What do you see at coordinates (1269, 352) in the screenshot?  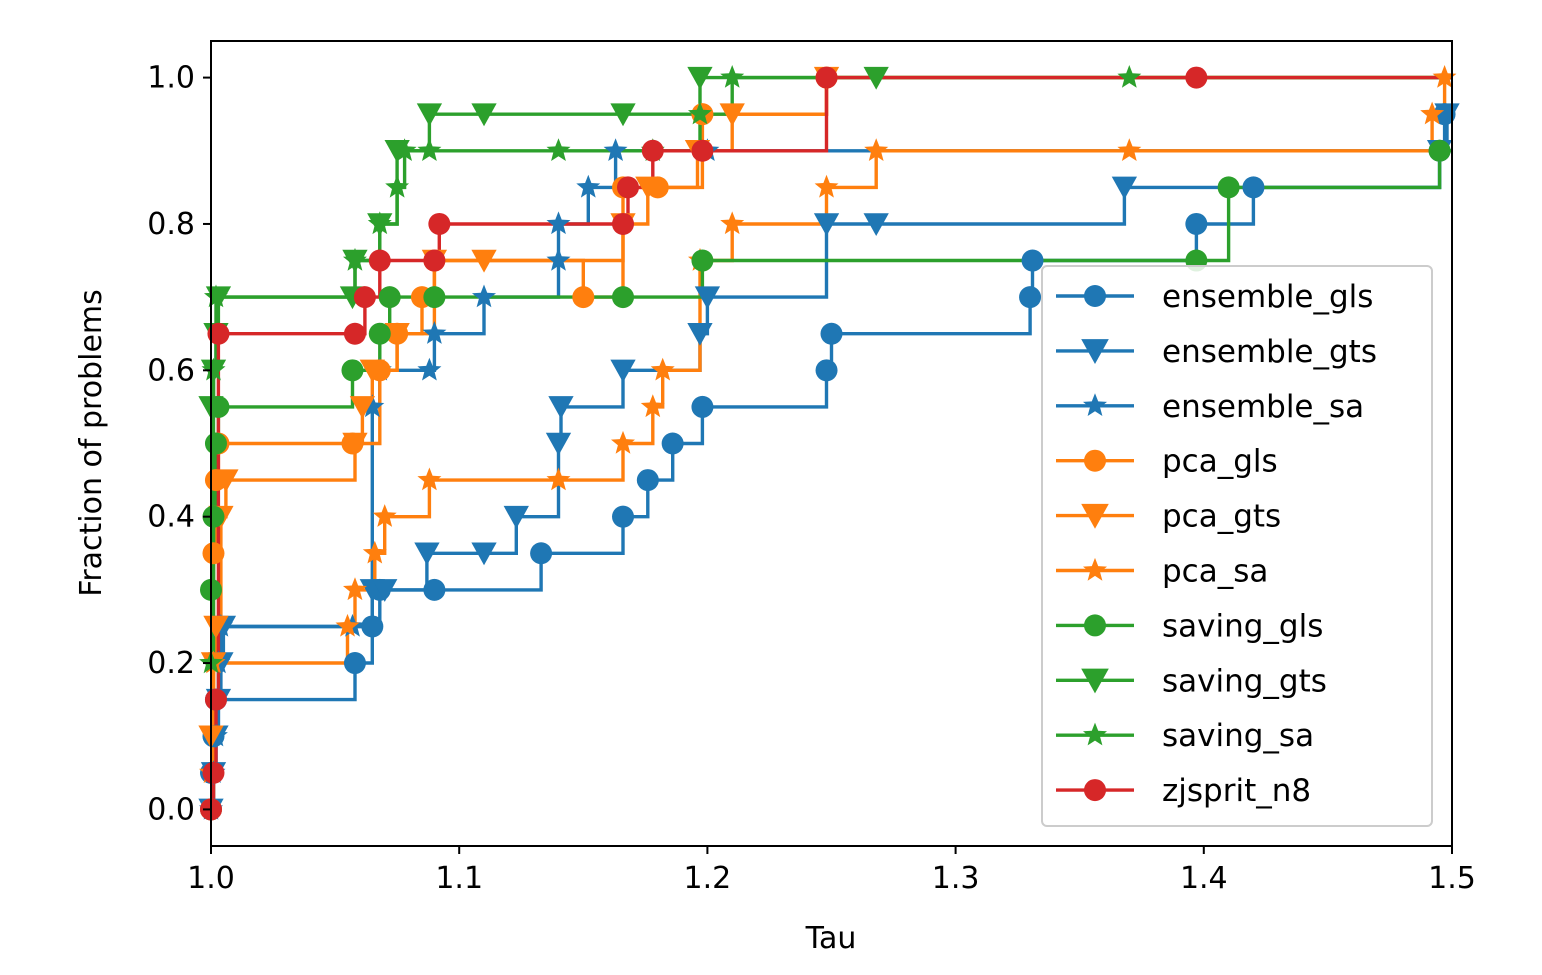 I see `legend-label: ensemble_gts` at bounding box center [1269, 352].